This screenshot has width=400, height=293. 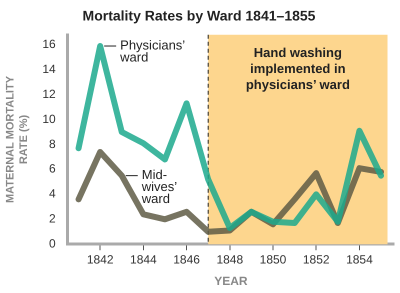 What do you see at coordinates (273, 259) in the screenshot?
I see `x-tick-label: 1850` at bounding box center [273, 259].